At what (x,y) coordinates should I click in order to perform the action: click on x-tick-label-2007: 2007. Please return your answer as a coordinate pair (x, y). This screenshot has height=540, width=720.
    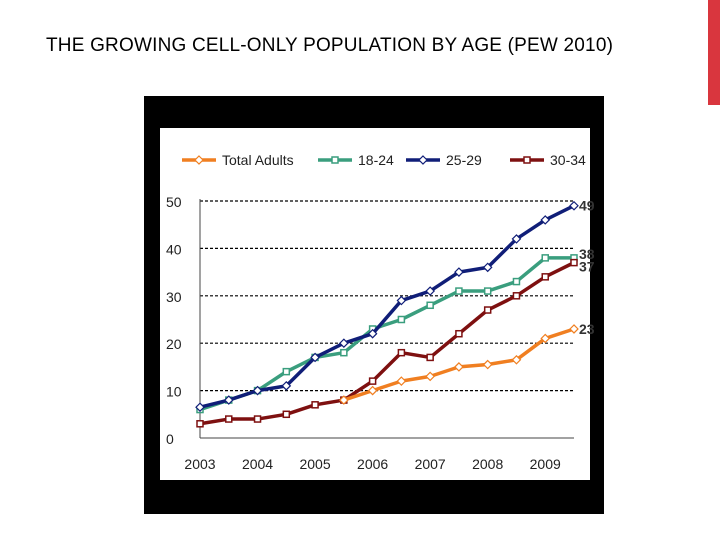
    Looking at the image, I should click on (430, 464).